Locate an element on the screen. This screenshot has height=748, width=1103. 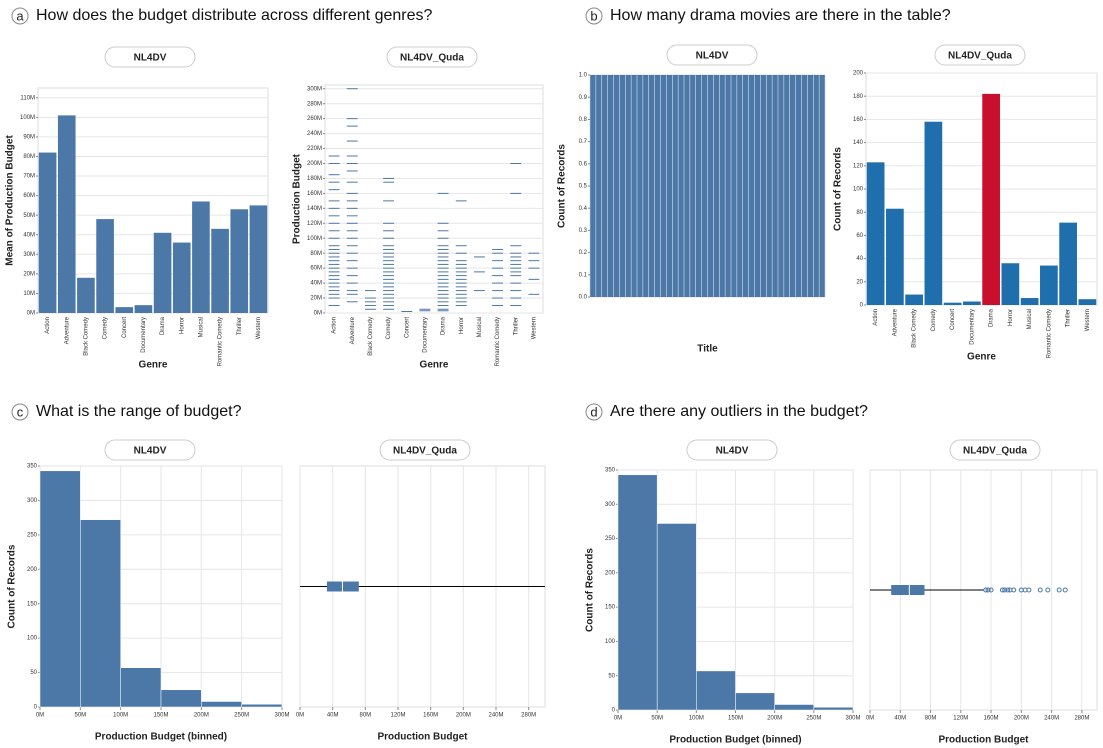
x-tick-label: Musical is located at coordinates (201, 327).